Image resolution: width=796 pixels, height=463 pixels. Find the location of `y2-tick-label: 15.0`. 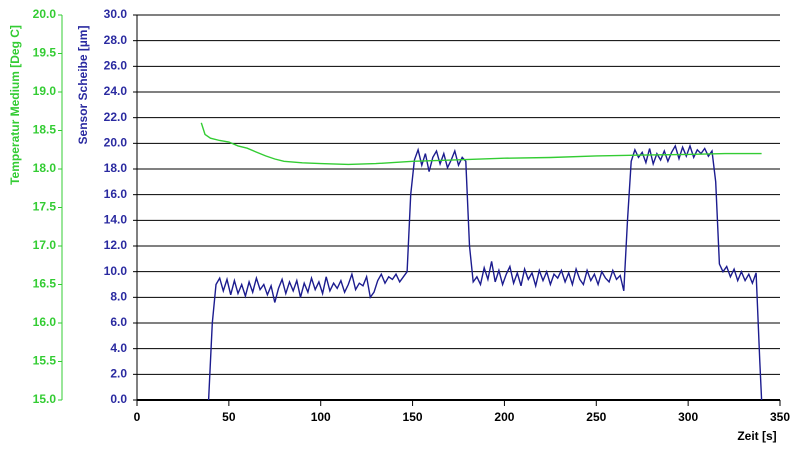

y2-tick-label: 15.0 is located at coordinates (45, 399).